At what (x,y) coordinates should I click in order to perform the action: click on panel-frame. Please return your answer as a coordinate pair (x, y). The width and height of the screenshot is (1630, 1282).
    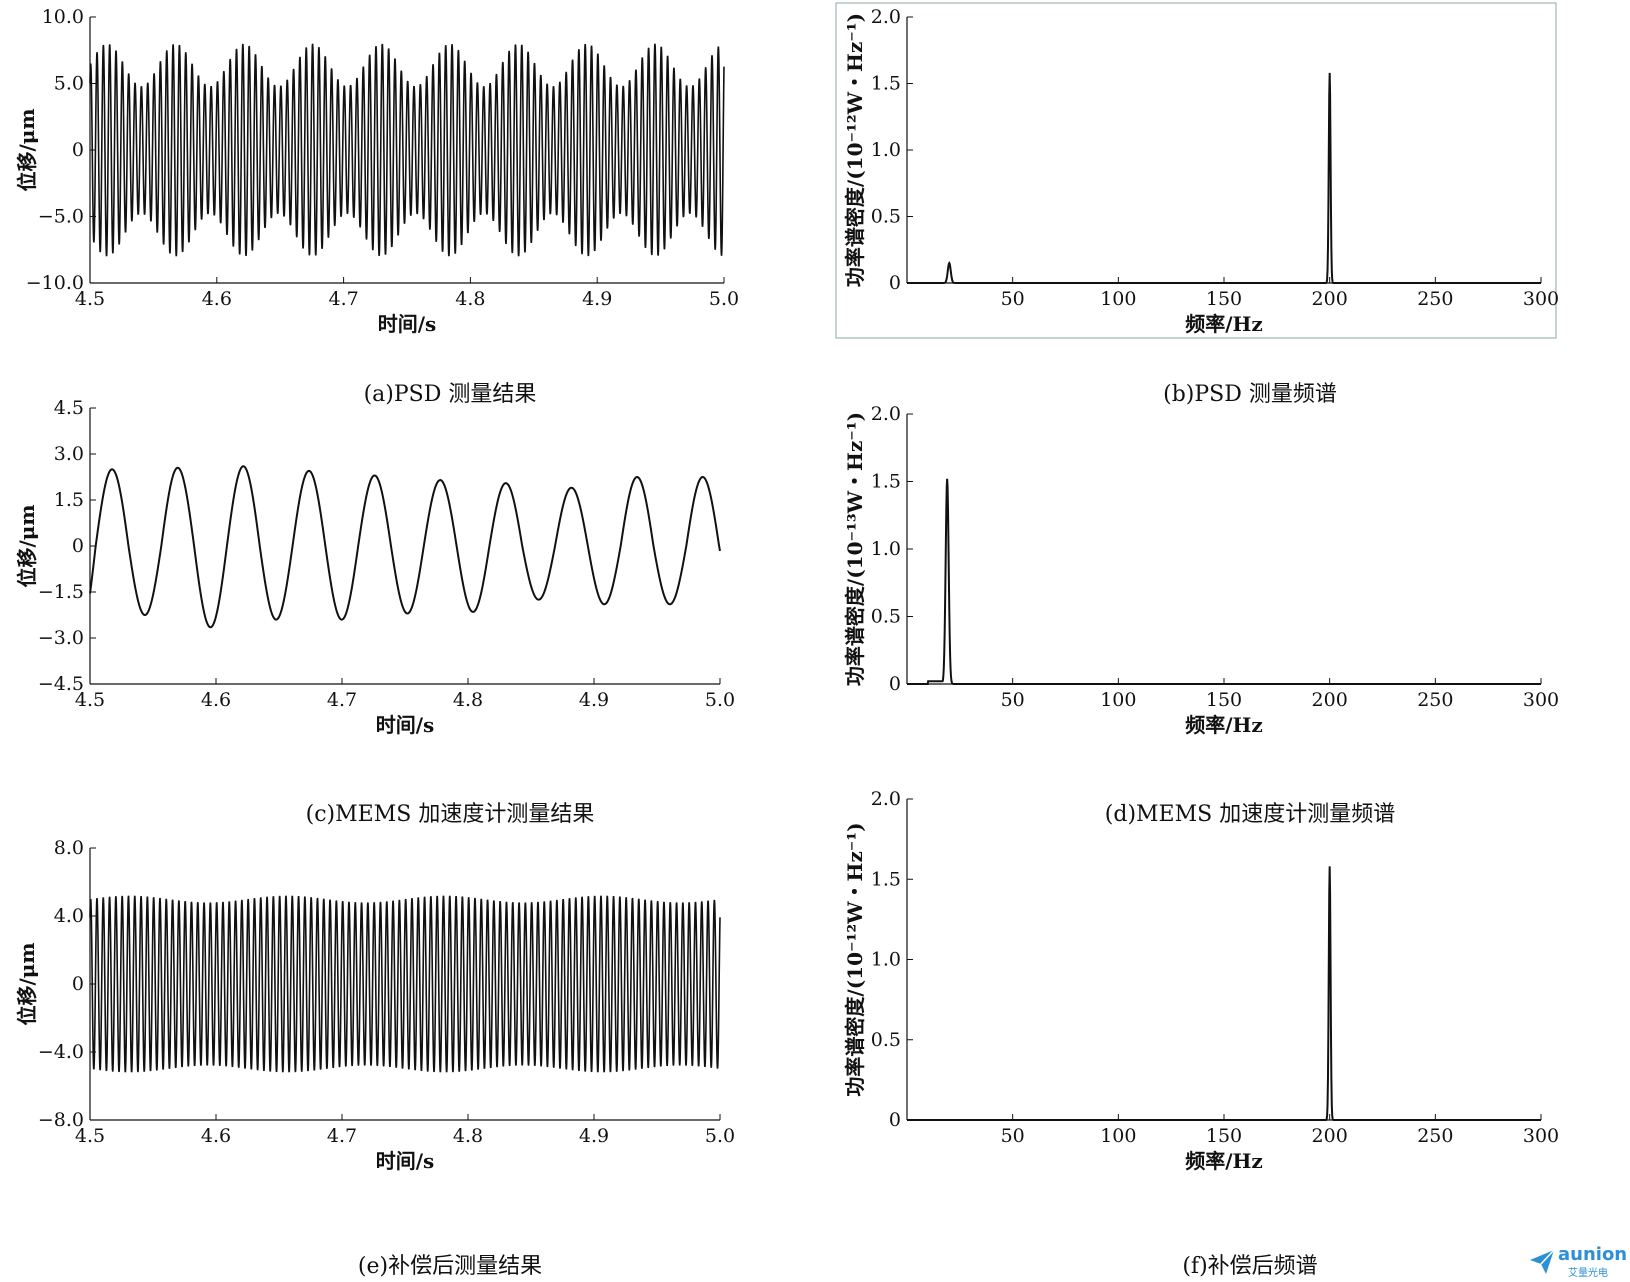
    Looking at the image, I should click on (1196, 170).